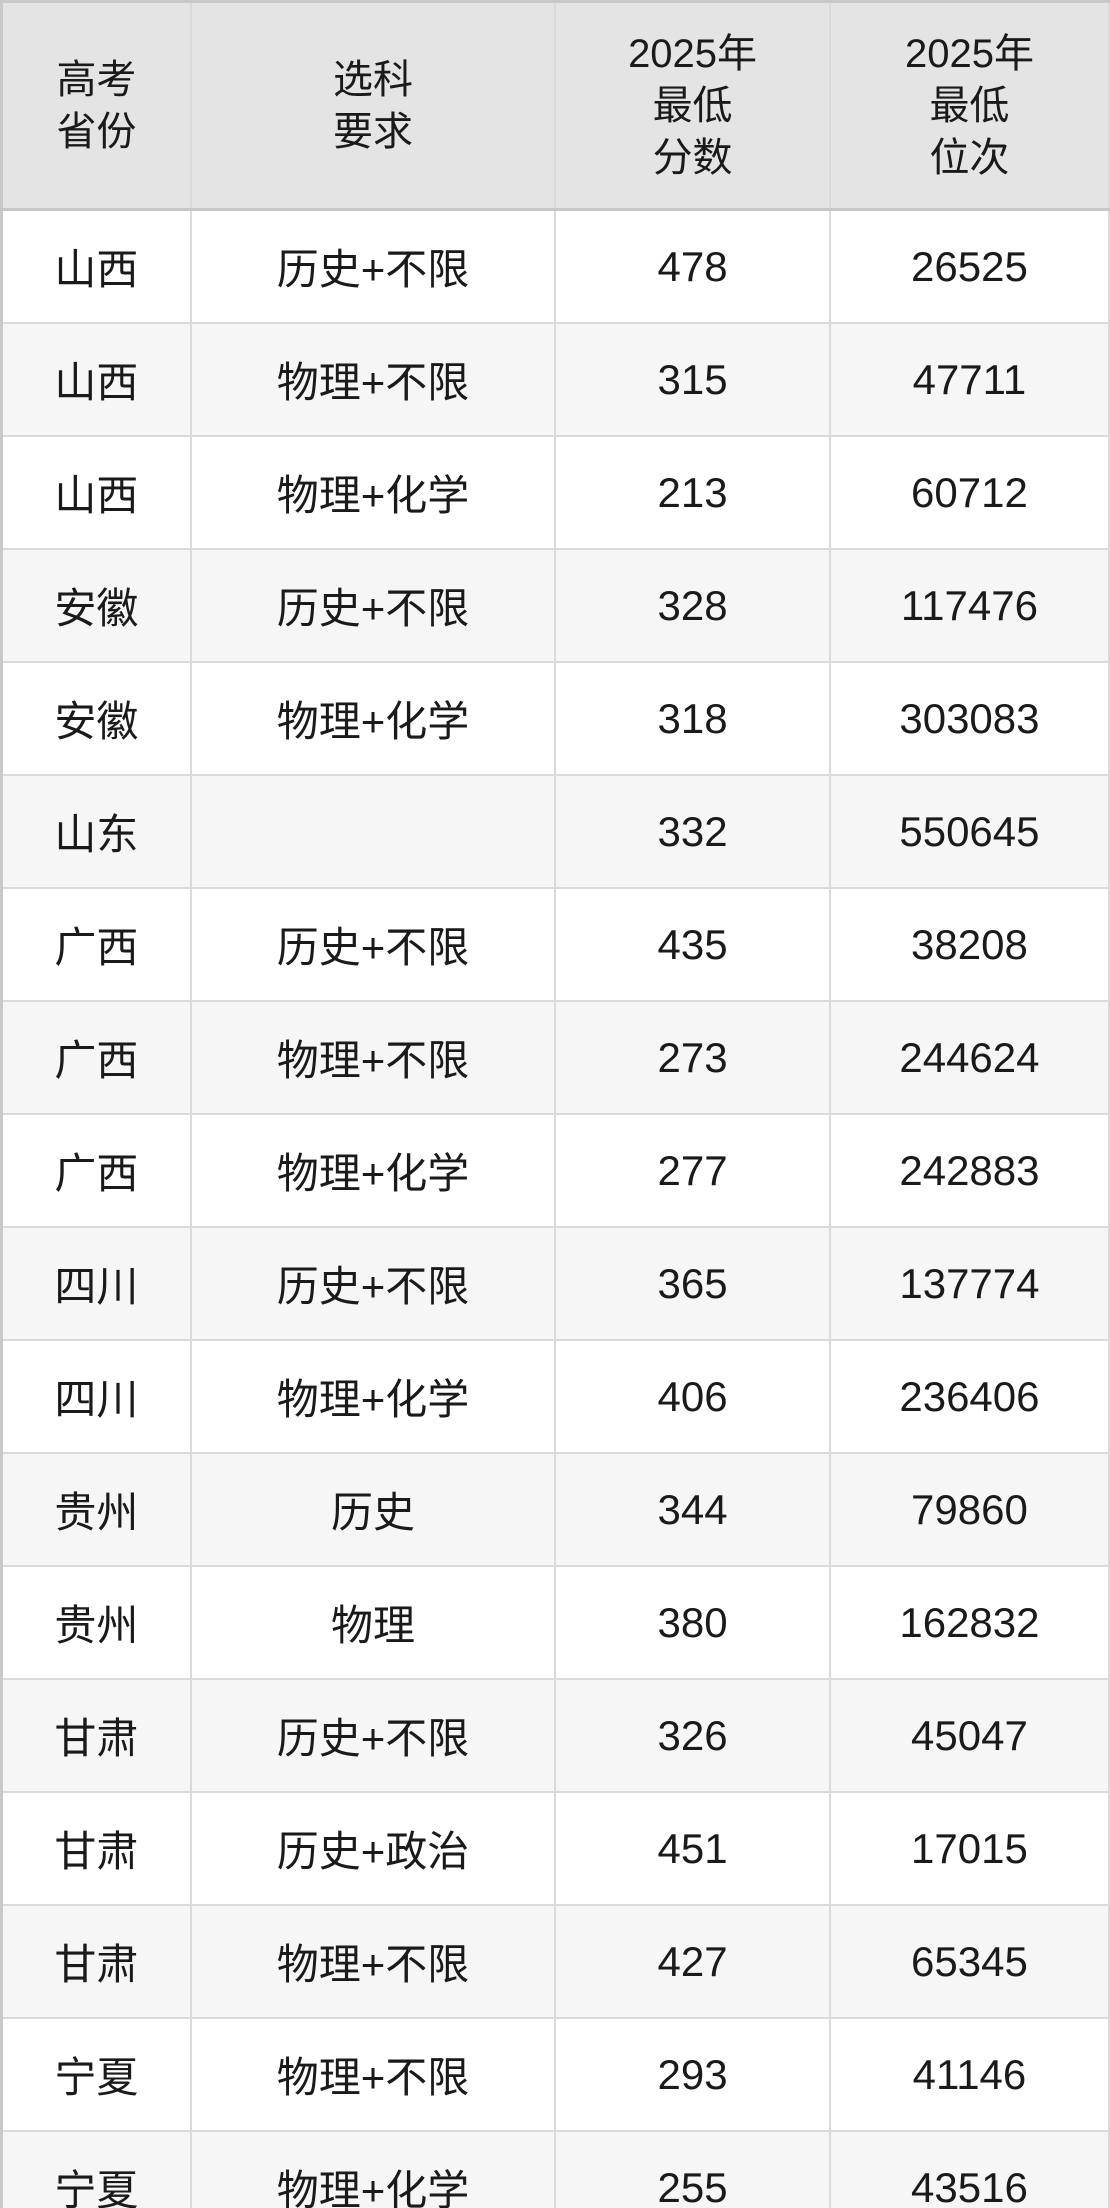 The width and height of the screenshot is (1110, 2208). I want to click on cell-min-score: 328, so click(692, 605).